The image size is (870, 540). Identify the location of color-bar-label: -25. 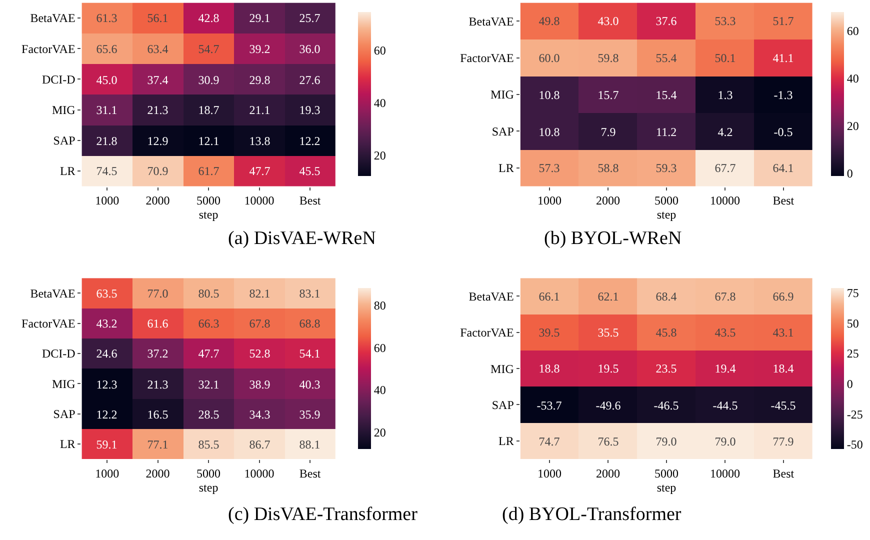
(854, 414).